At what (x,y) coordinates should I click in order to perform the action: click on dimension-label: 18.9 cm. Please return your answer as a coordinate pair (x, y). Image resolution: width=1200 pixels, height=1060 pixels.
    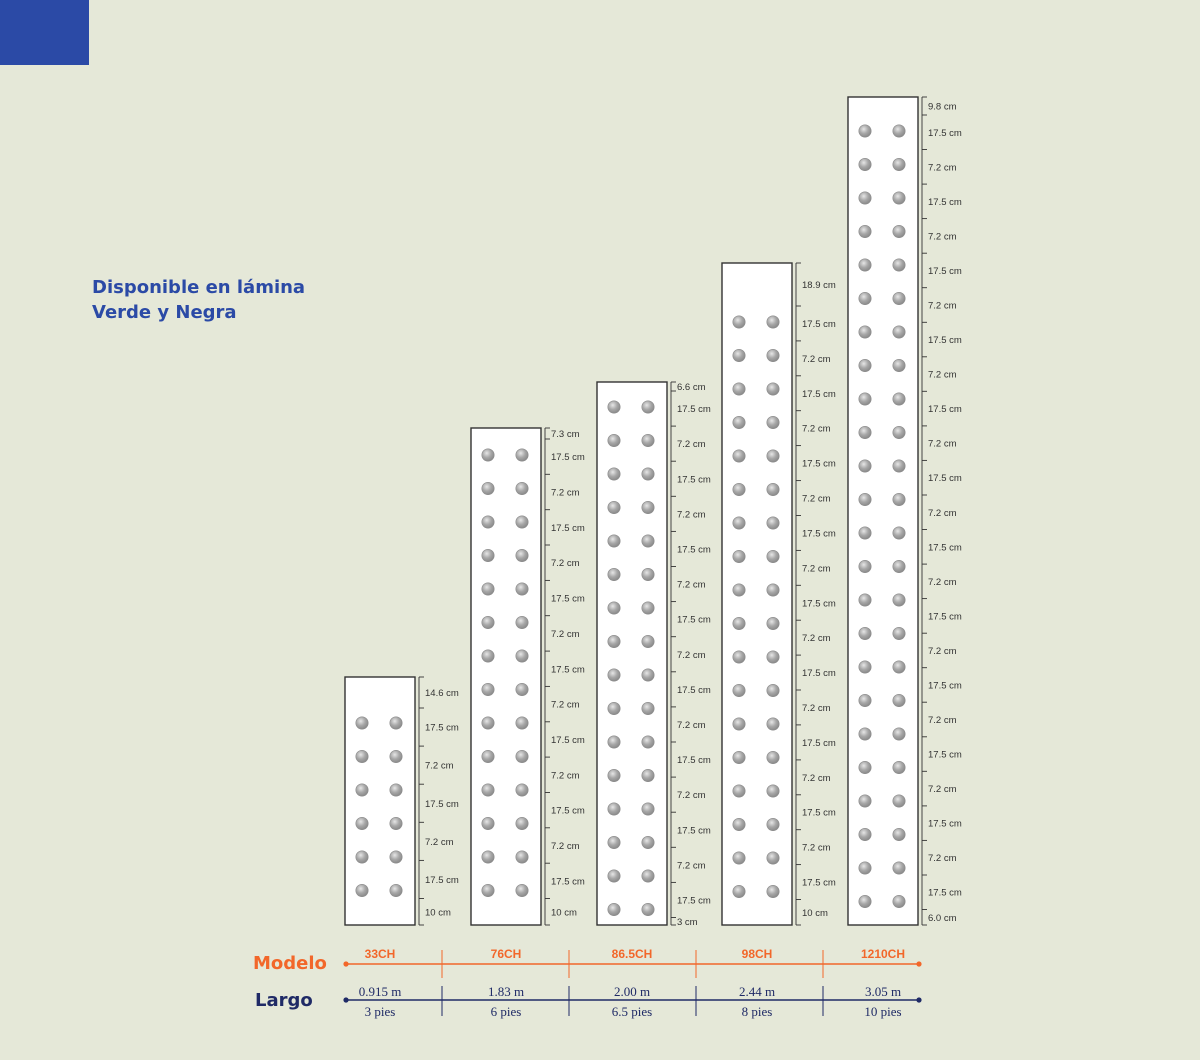
    Looking at the image, I should click on (819, 285).